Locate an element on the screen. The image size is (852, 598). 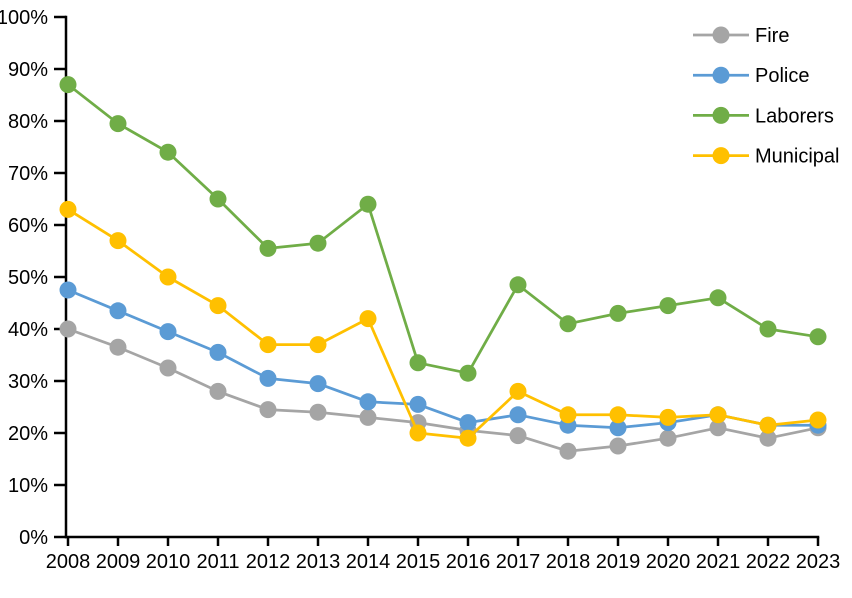
municipal-marker-2021 is located at coordinates (718, 415).